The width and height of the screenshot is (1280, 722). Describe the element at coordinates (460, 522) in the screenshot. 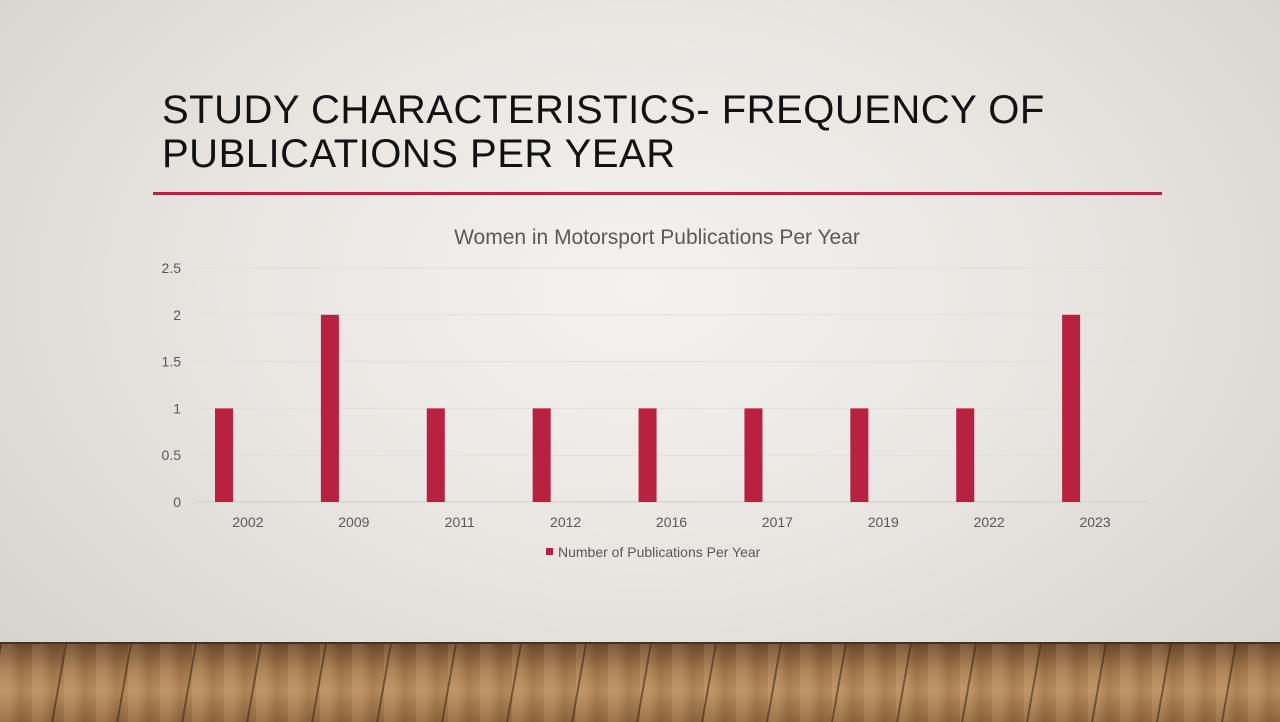

I see `x-tick-label: 2011` at that location.